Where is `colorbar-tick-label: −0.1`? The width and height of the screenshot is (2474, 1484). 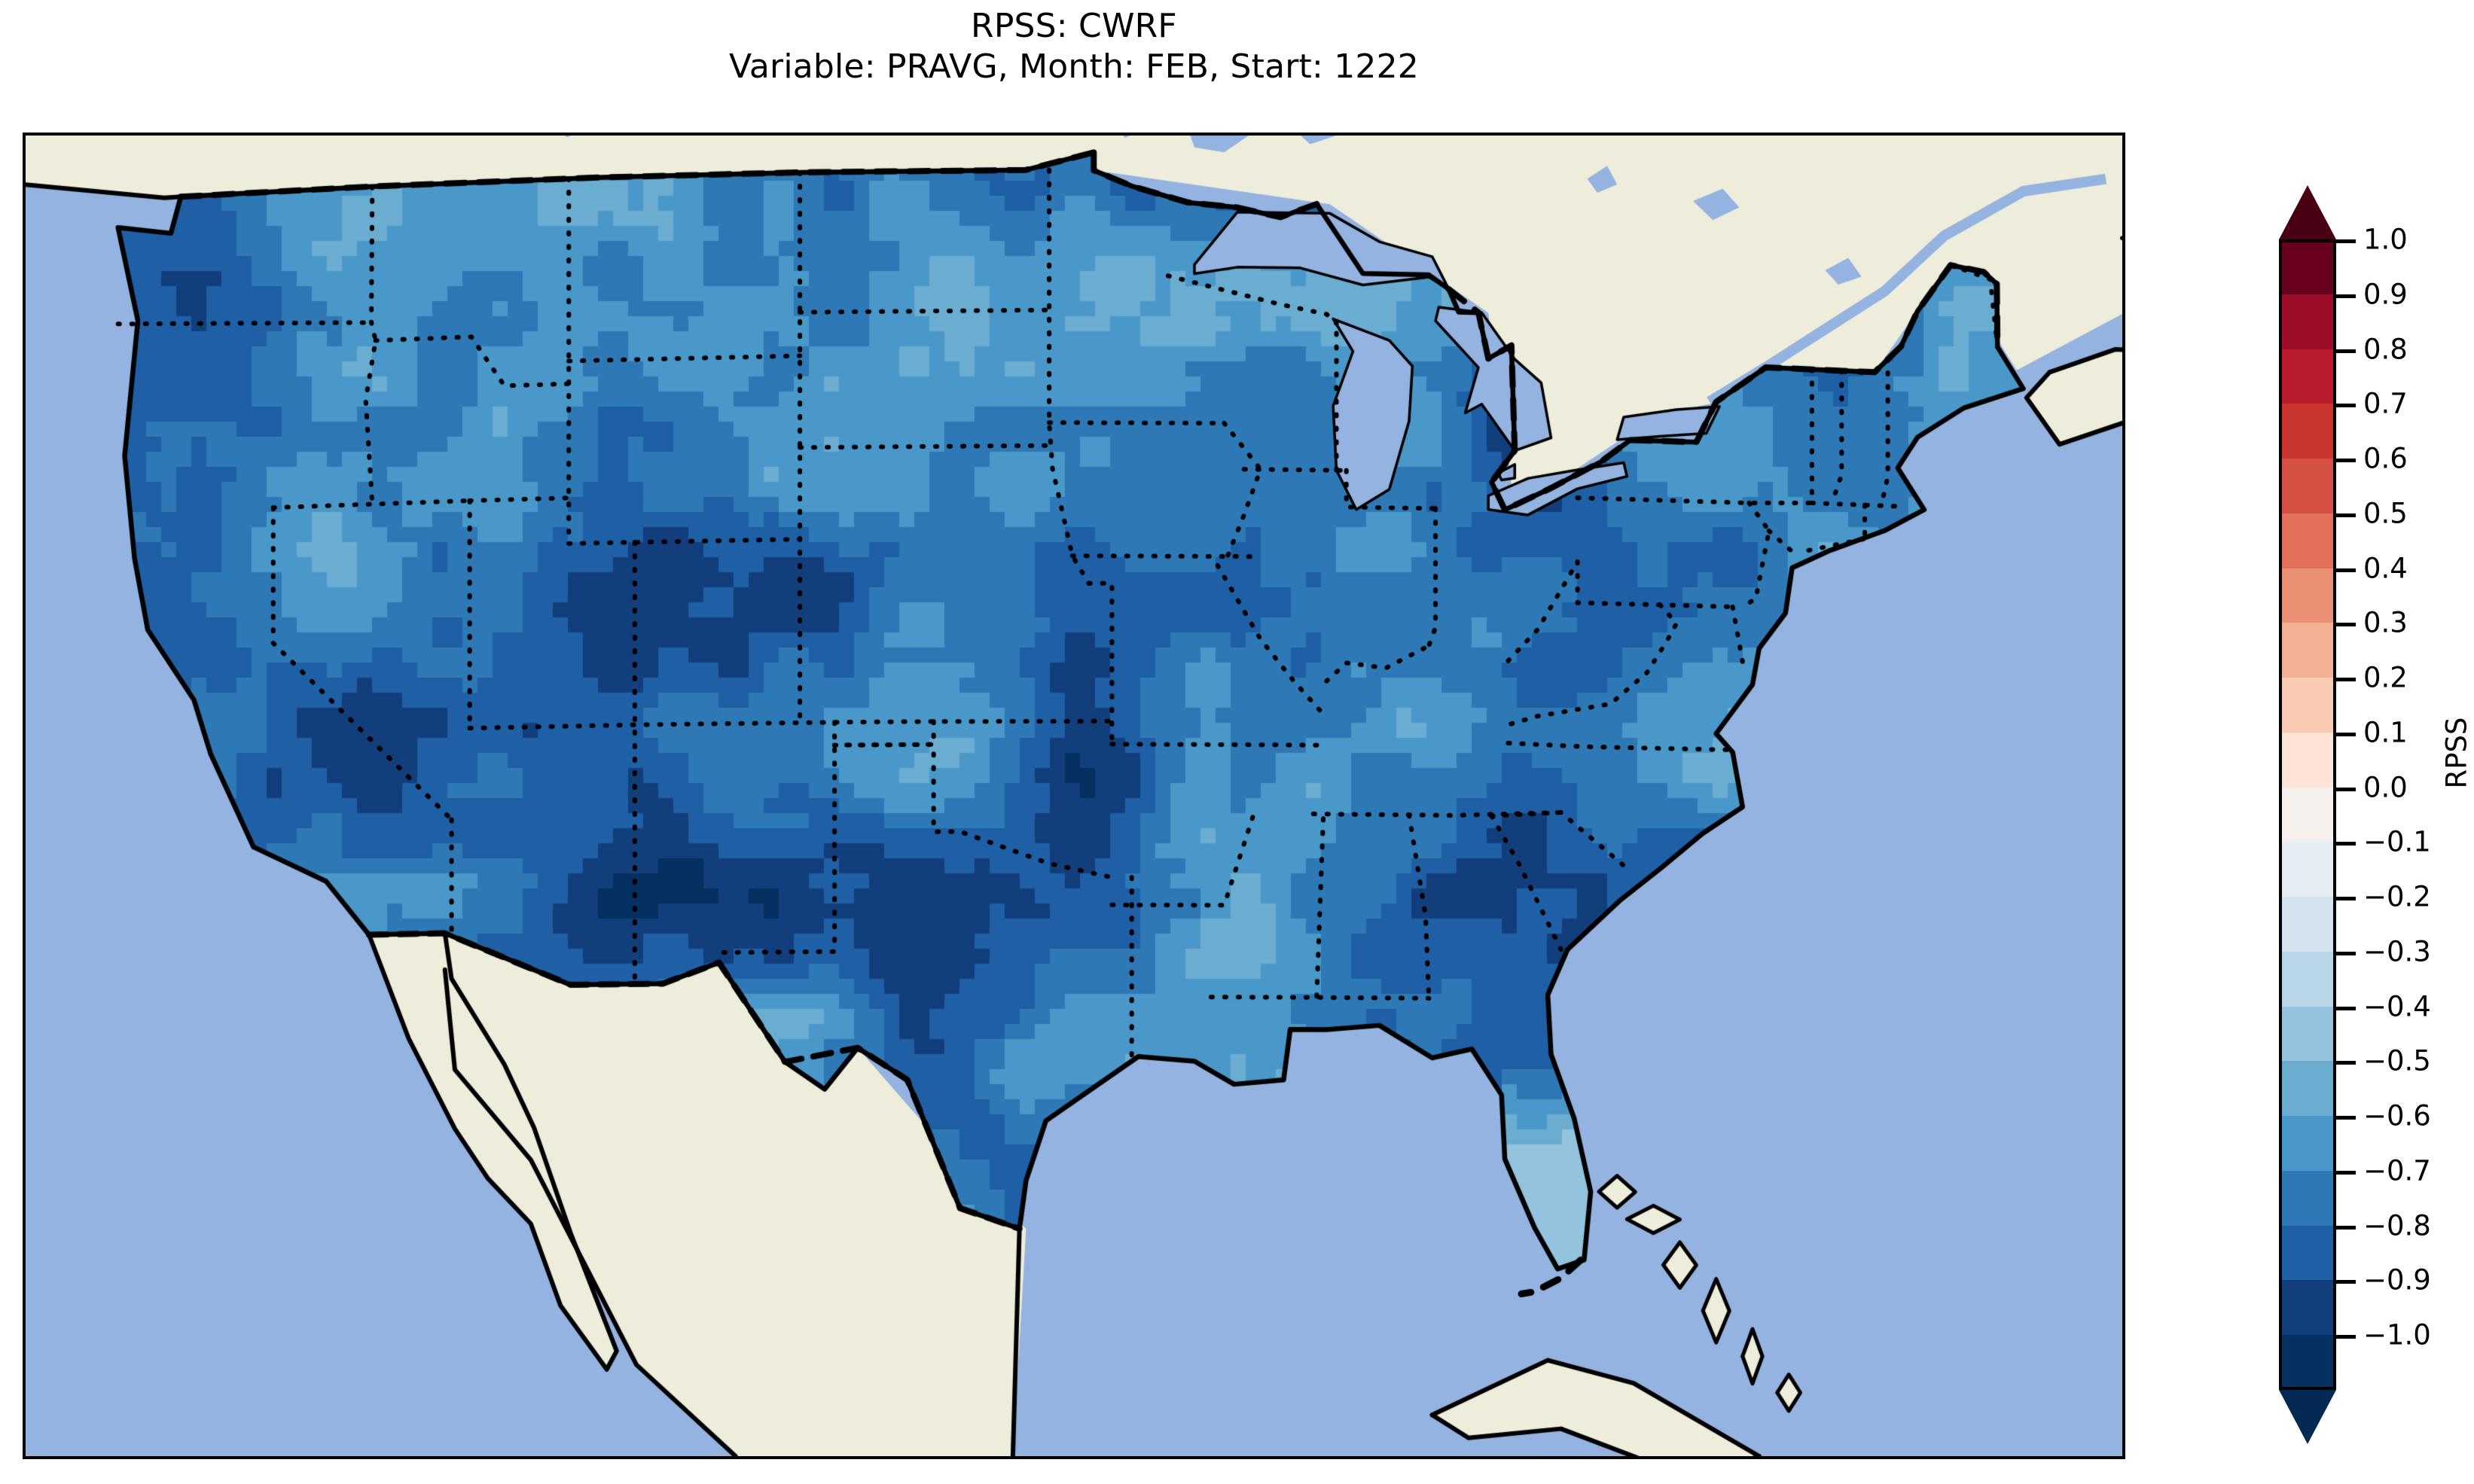 colorbar-tick-label: −0.1 is located at coordinates (2397, 841).